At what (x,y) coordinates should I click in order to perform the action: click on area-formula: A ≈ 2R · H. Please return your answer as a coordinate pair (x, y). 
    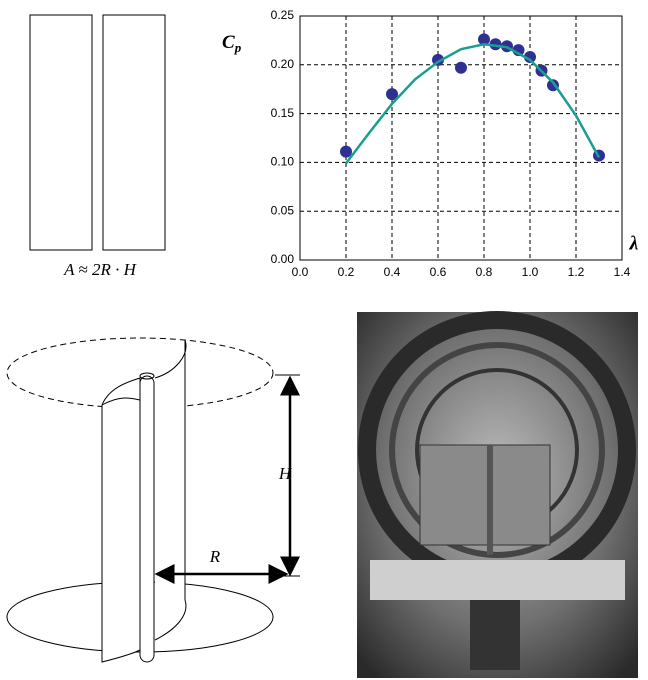
    Looking at the image, I should click on (100, 269).